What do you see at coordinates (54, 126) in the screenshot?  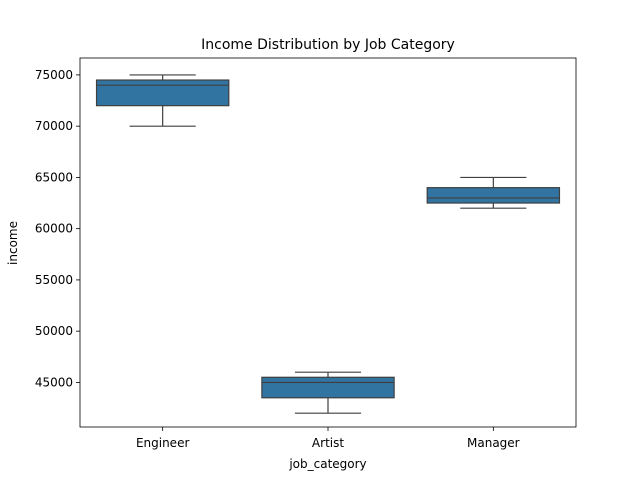 I see `y-tick-label: 70000` at bounding box center [54, 126].